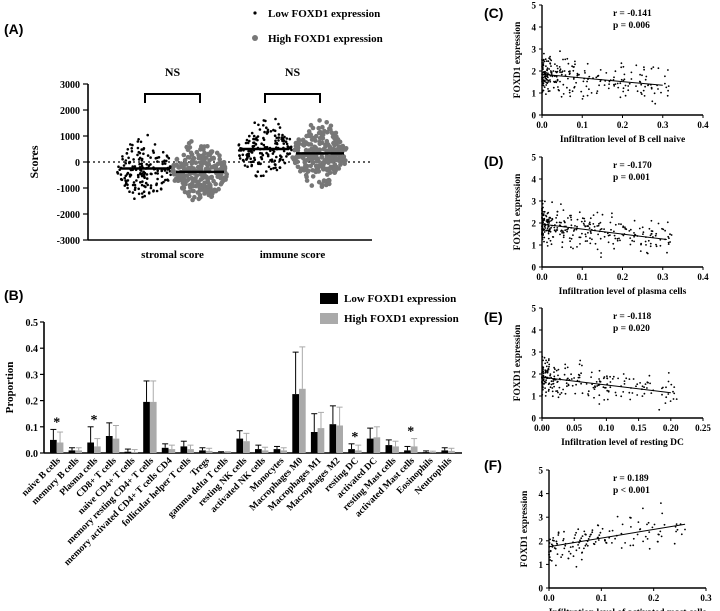 Image resolution: width=720 pixels, height=611 pixels. Describe the element at coordinates (583, 125) in the screenshot. I see `x-tick-label-c: 0.1` at that location.